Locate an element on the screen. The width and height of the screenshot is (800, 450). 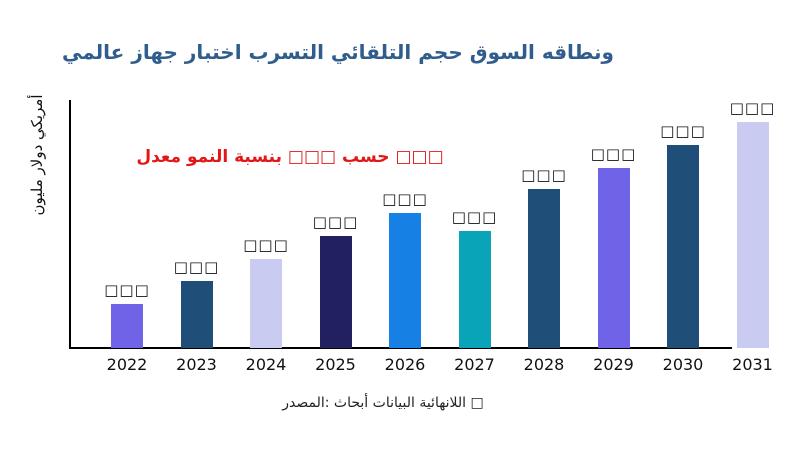
bar-2023 is located at coordinates (196, 314).